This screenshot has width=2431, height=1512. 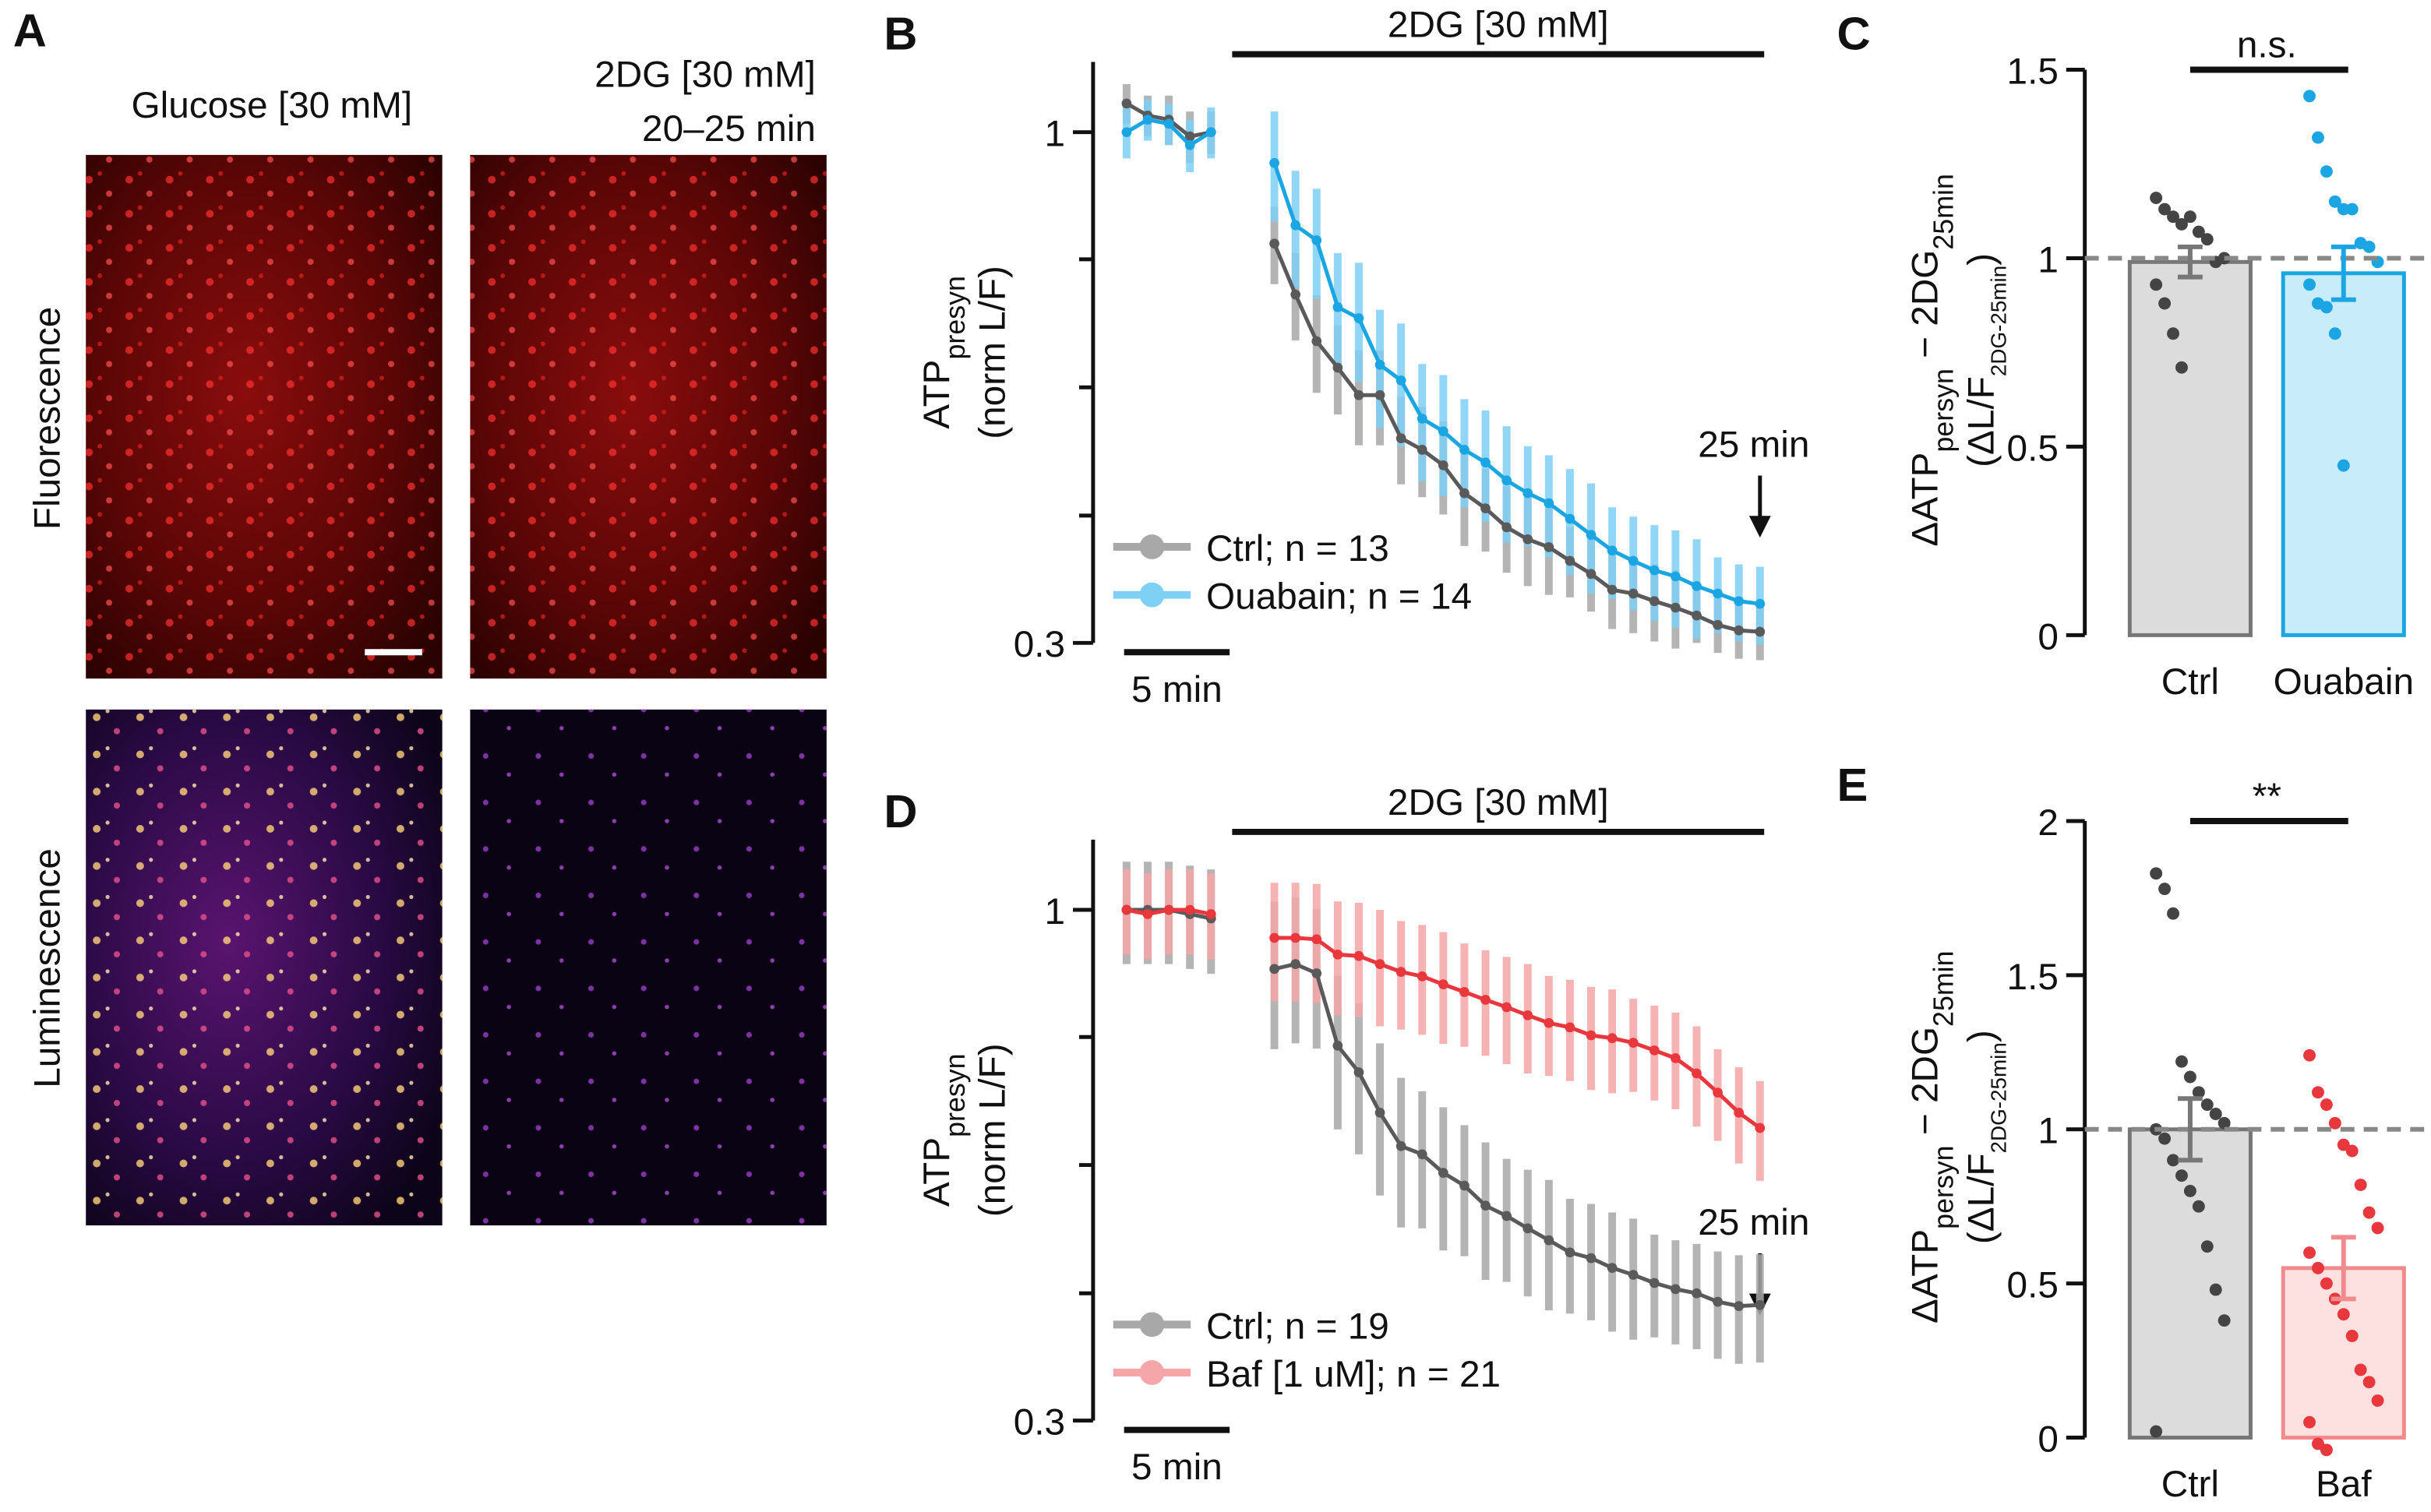 What do you see at coordinates (1981, 1199) in the screenshot?
I see `y-axis-label-part: (ΔL/F` at bounding box center [1981, 1199].